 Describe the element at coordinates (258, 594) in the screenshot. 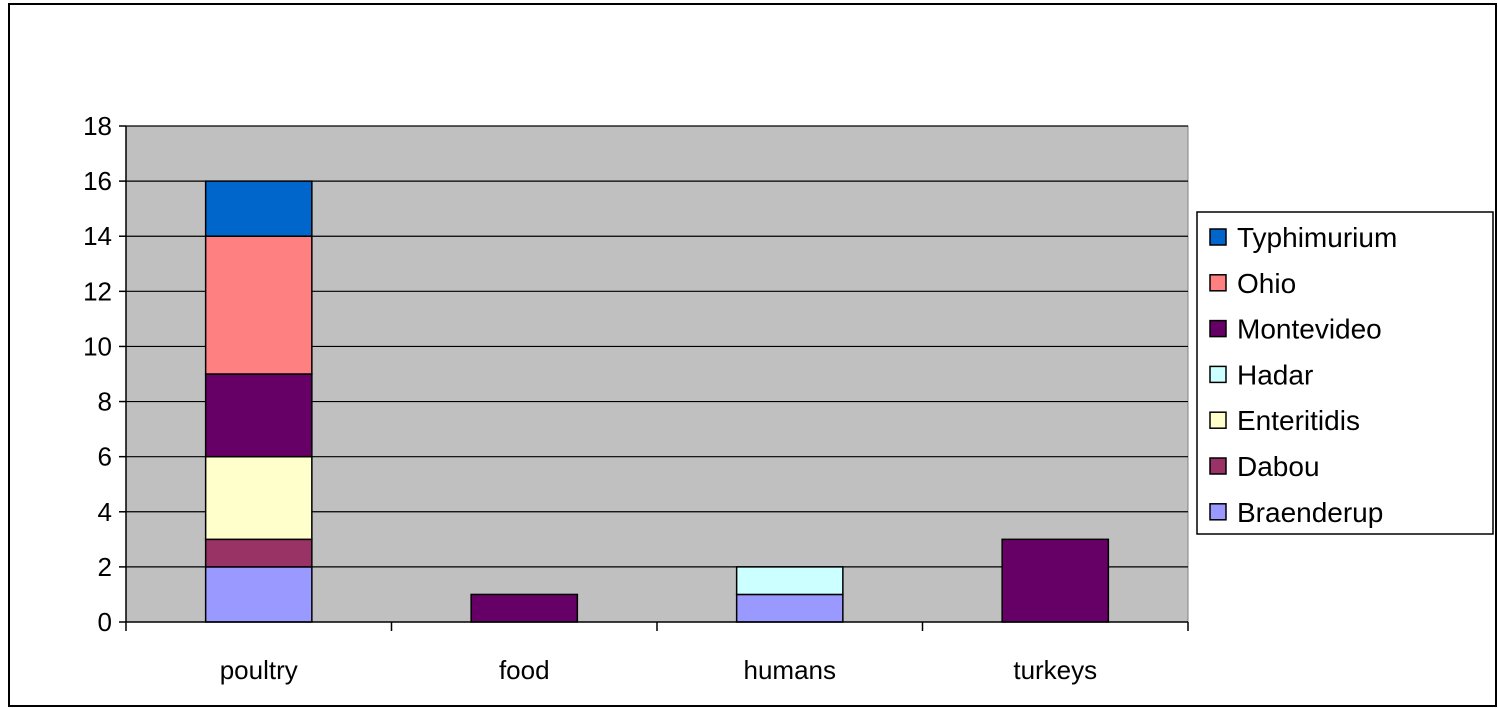

I see `bar-segment-poultry-braenderup` at that location.